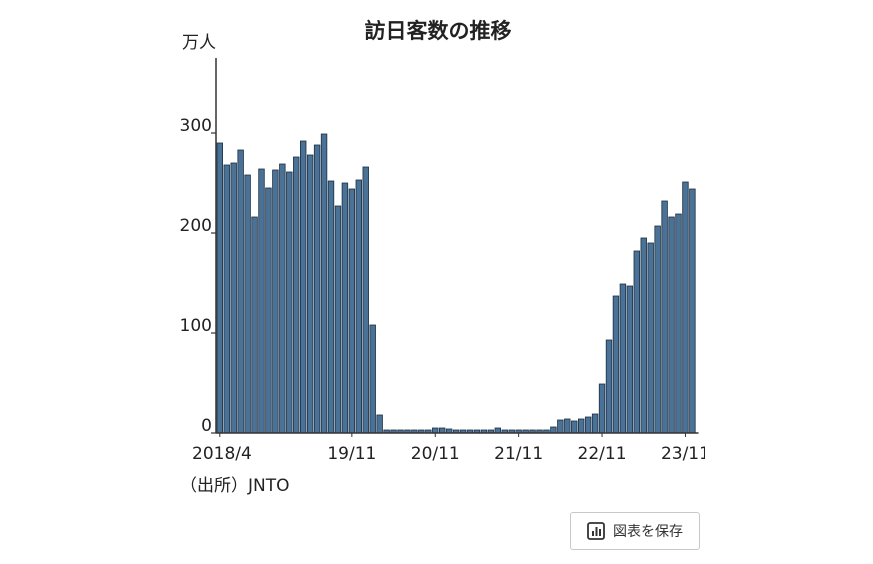 The image size is (873, 564). What do you see at coordinates (438, 31) in the screenshot?
I see `chart-title: 訪日客数の推移` at bounding box center [438, 31].